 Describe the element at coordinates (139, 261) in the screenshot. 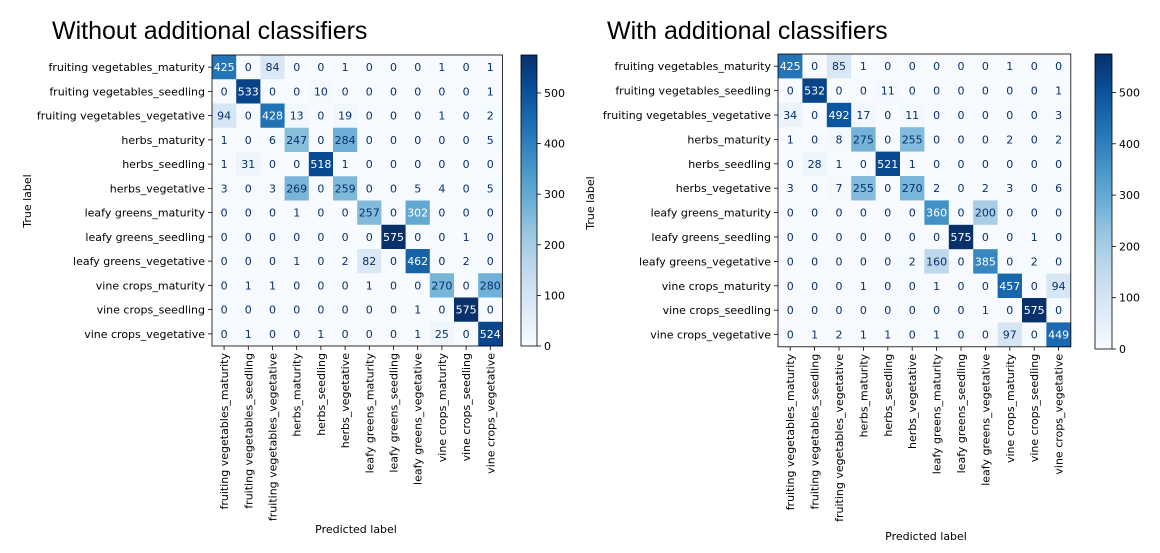

I see `y-tick-label: leafy greens_vegetative` at that location.